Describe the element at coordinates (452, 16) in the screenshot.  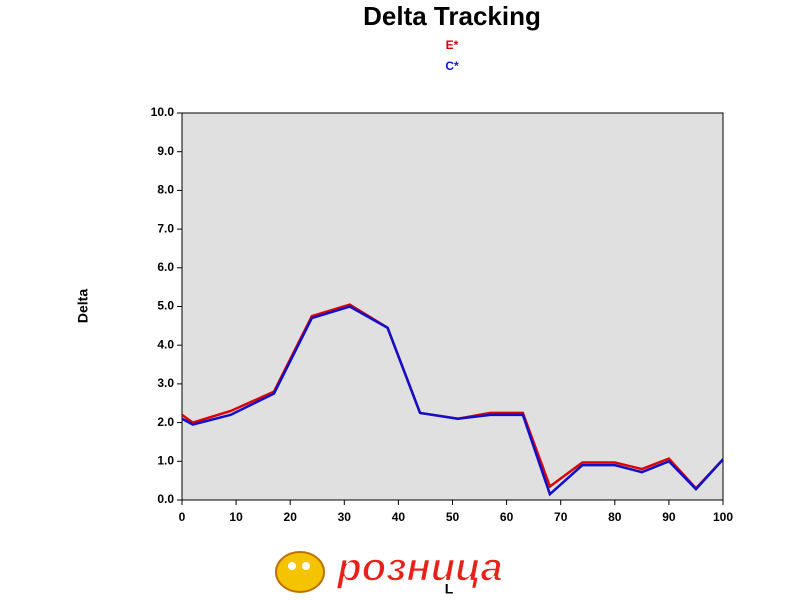
I see `chart-title: Delta Tracking` at that location.